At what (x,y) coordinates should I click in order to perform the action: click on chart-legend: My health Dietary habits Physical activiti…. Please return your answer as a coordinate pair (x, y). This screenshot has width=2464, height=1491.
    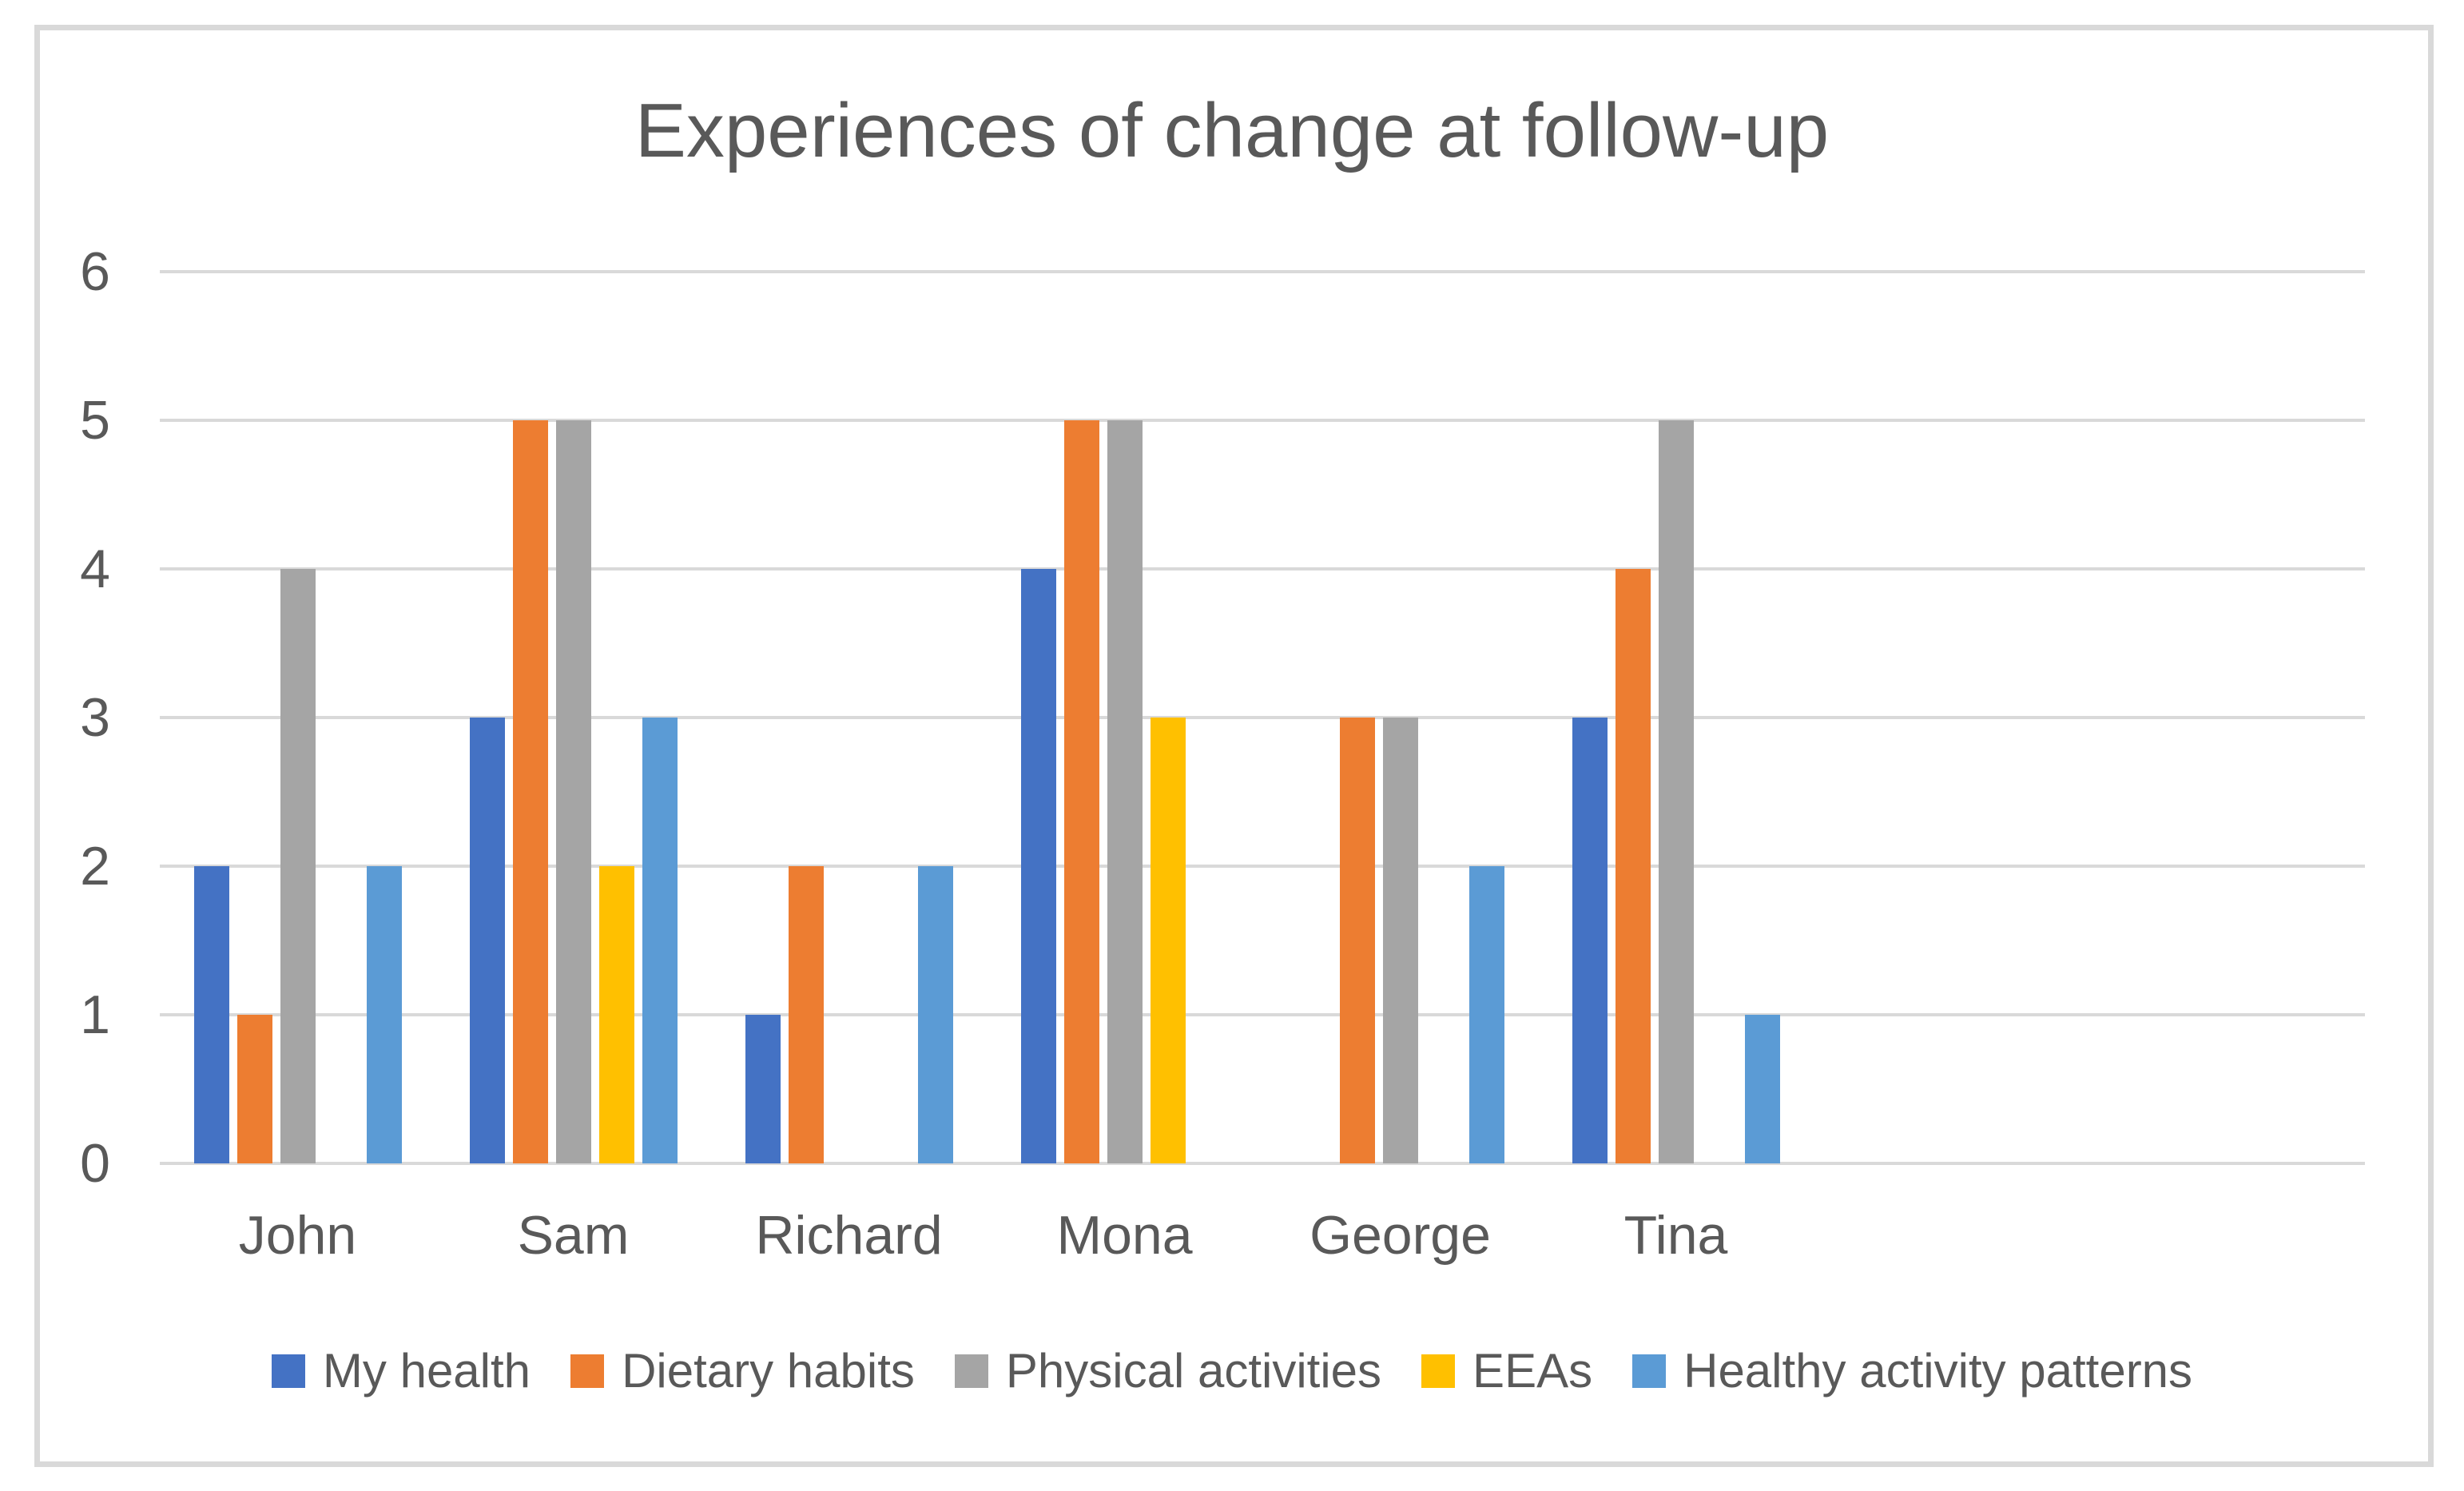
    Looking at the image, I should click on (1232, 1371).